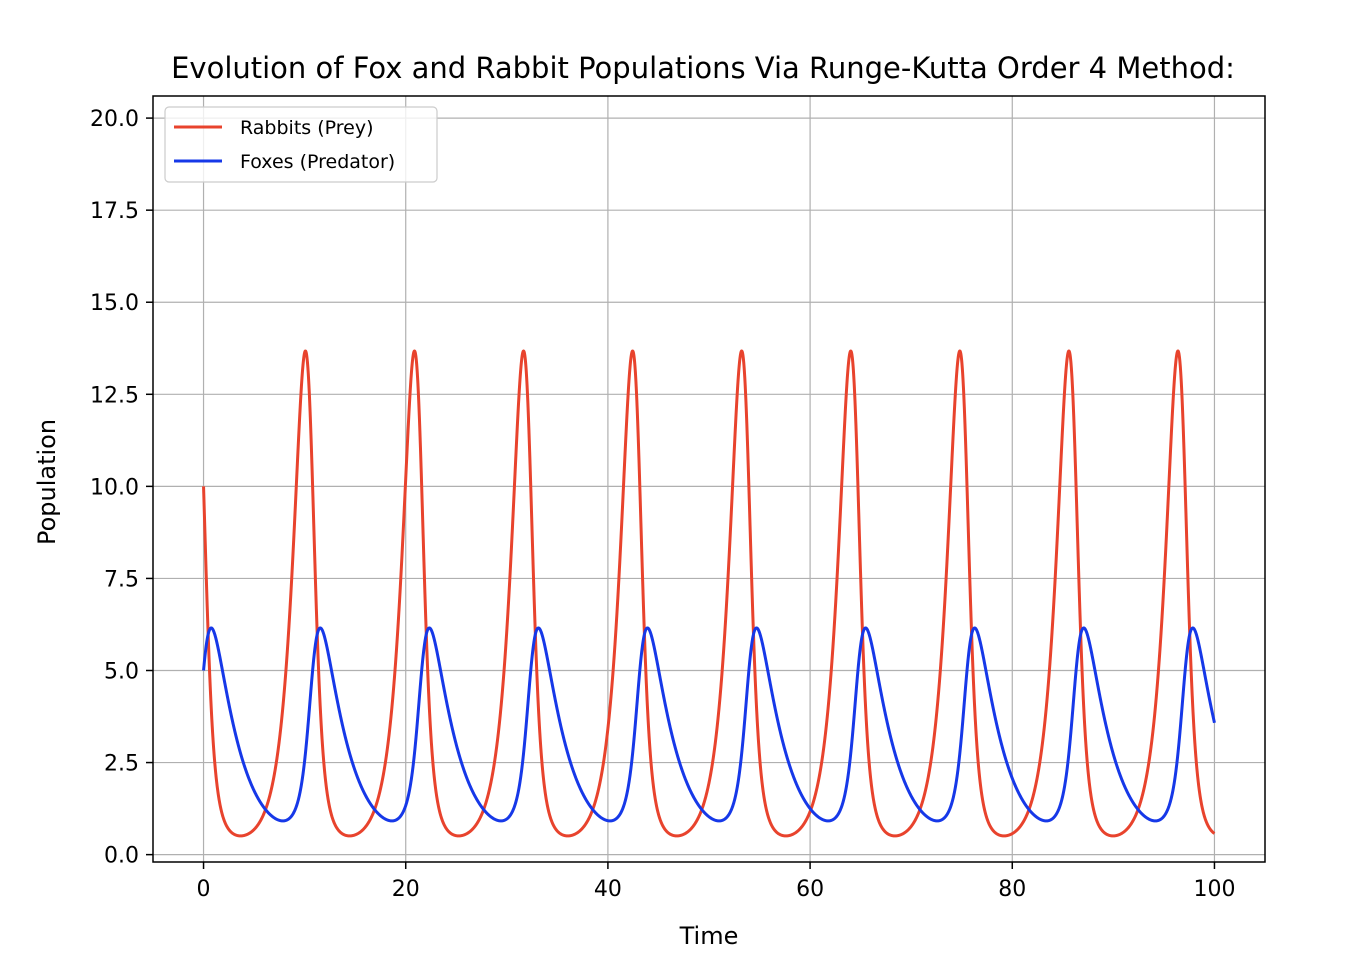 This screenshot has width=1350, height=972. I want to click on y-tick-label: 5.0, so click(121, 672).